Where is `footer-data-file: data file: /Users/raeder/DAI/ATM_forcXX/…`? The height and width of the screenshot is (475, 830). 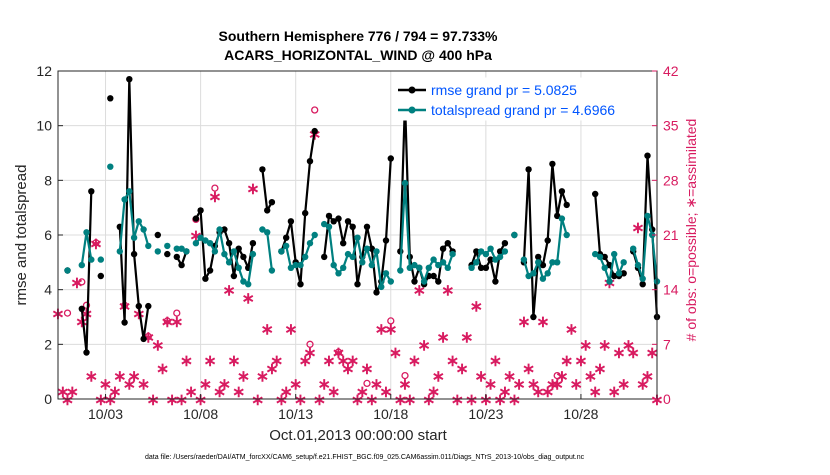
footer-data-file: data file: /Users/raeder/DAI/ATM_forcXX/… is located at coordinates (365, 457).